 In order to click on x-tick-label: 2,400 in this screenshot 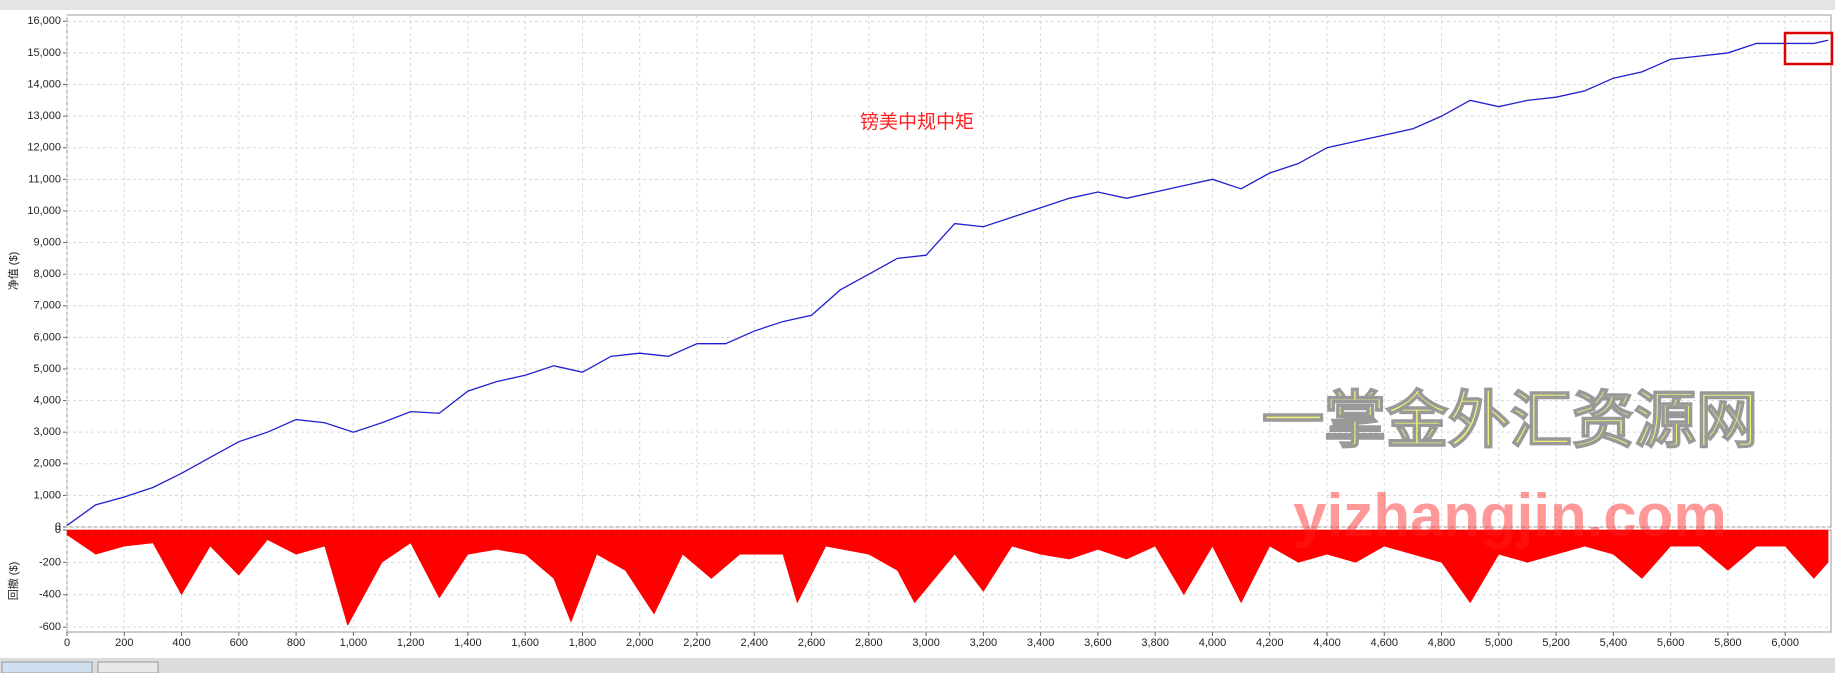, I will do `click(755, 643)`.